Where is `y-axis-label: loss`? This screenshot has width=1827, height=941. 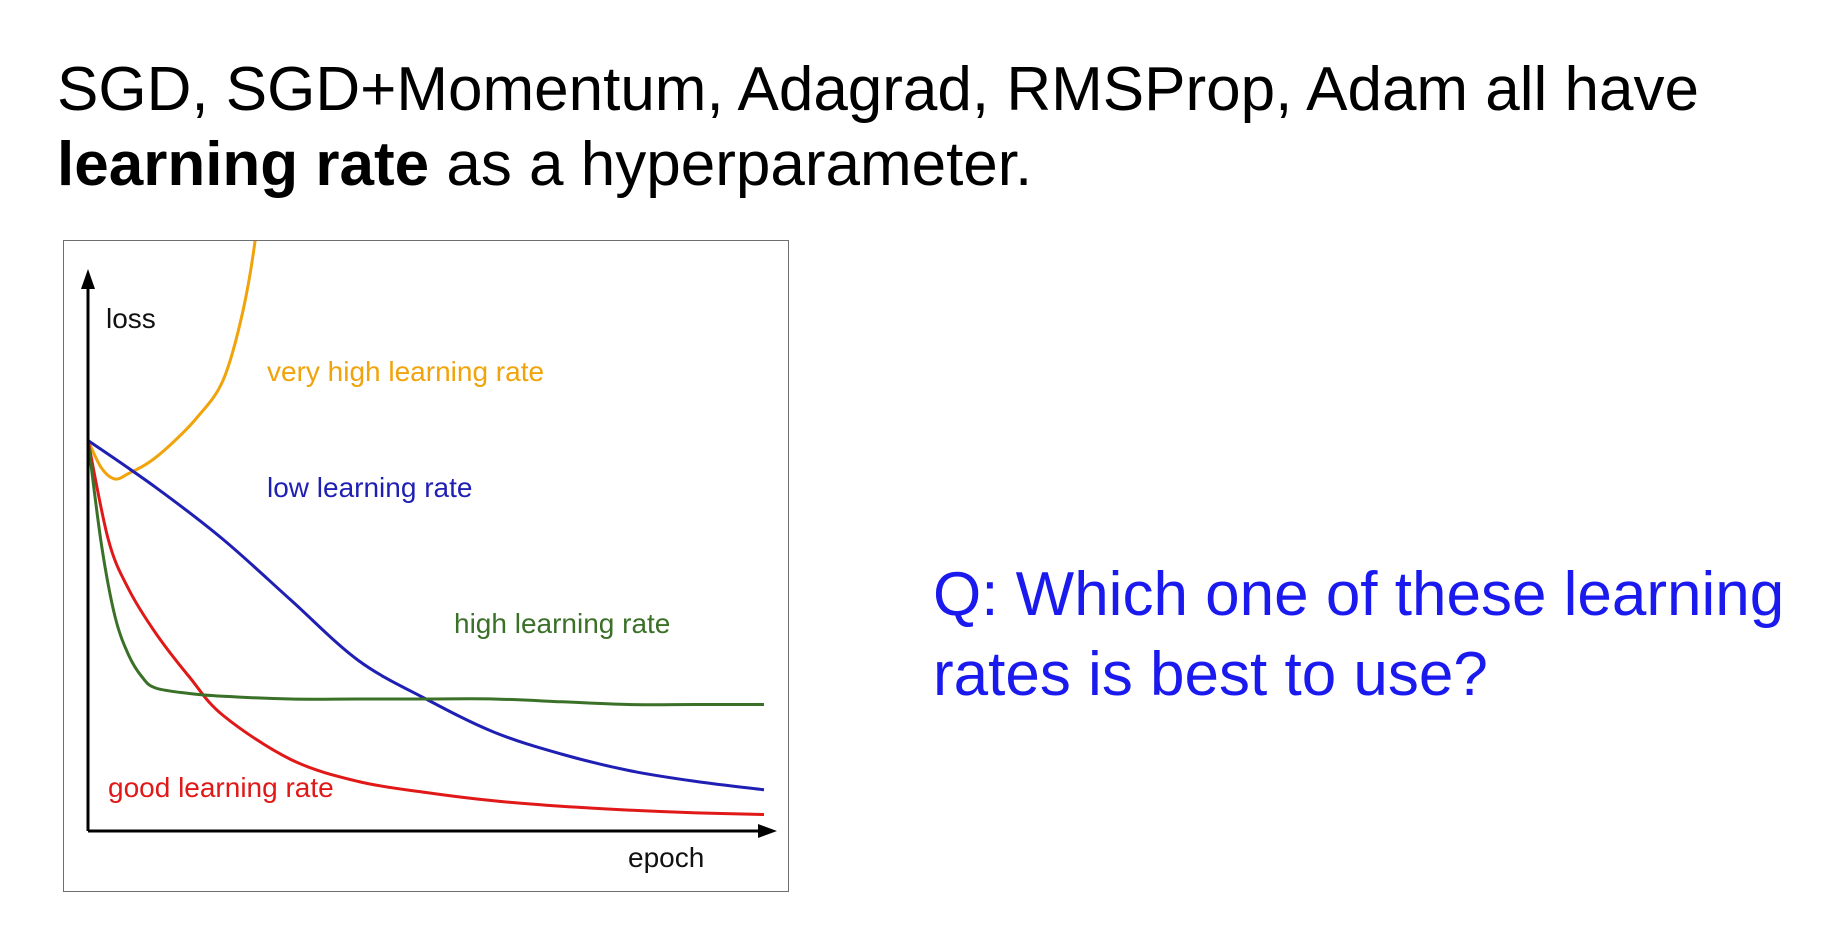 y-axis-label: loss is located at coordinates (131, 318).